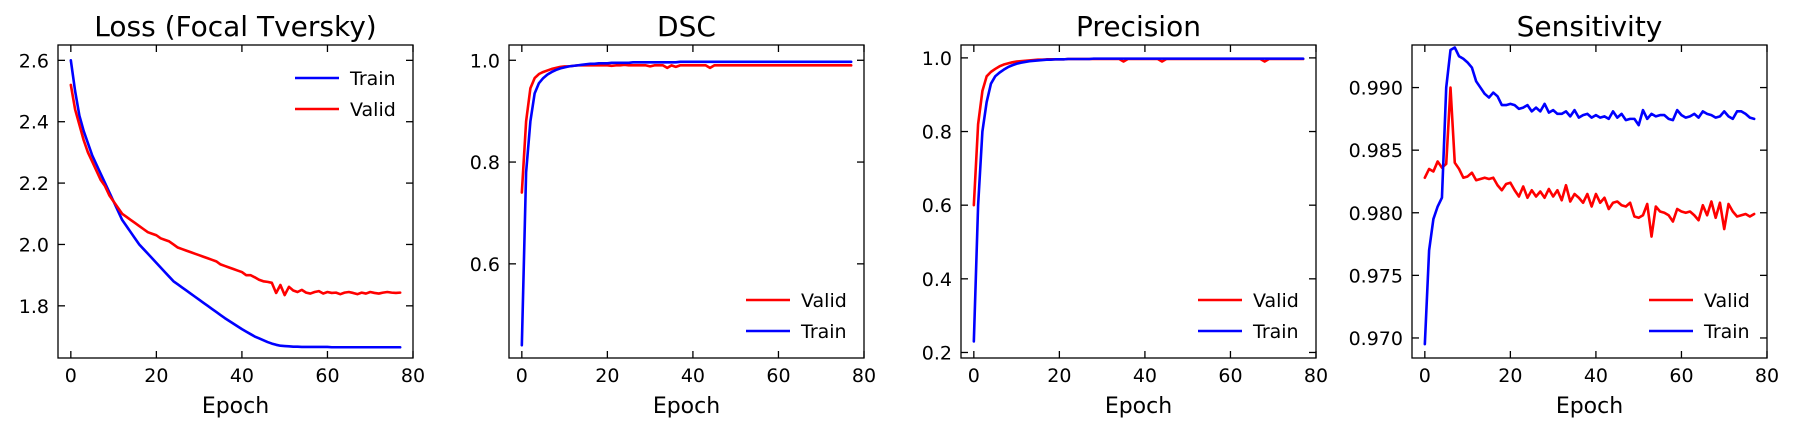 The width and height of the screenshot is (1795, 439). I want to click on y-tick-label: 2.0, so click(34, 245).